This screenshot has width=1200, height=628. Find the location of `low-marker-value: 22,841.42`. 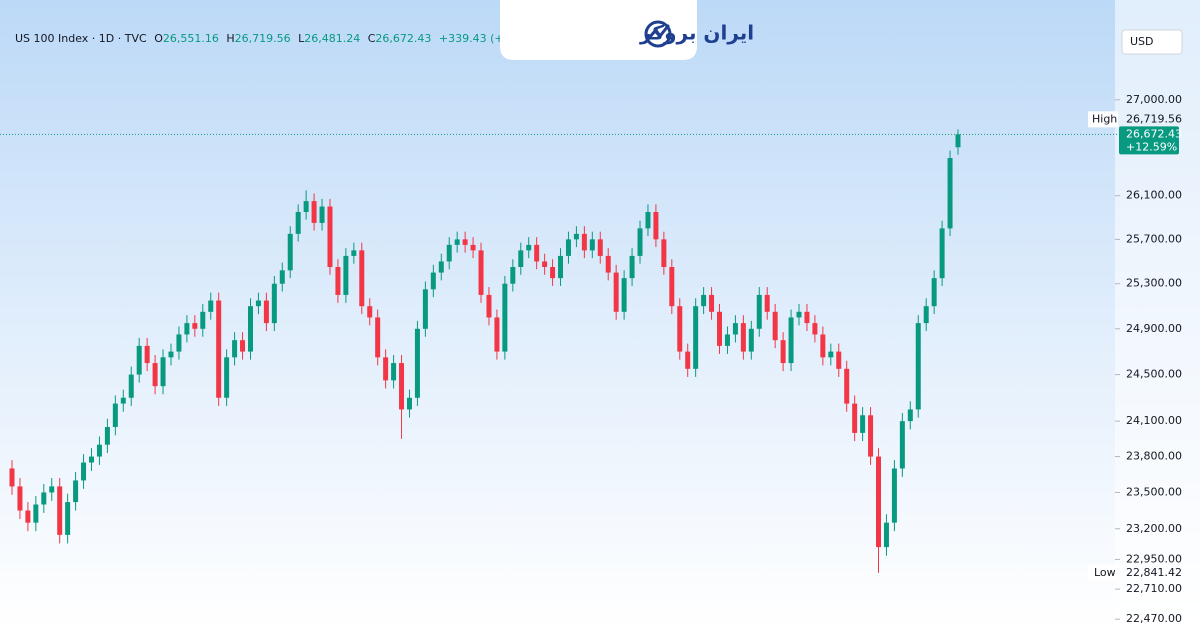

low-marker-value: 22,841.42 is located at coordinates (1154, 572).